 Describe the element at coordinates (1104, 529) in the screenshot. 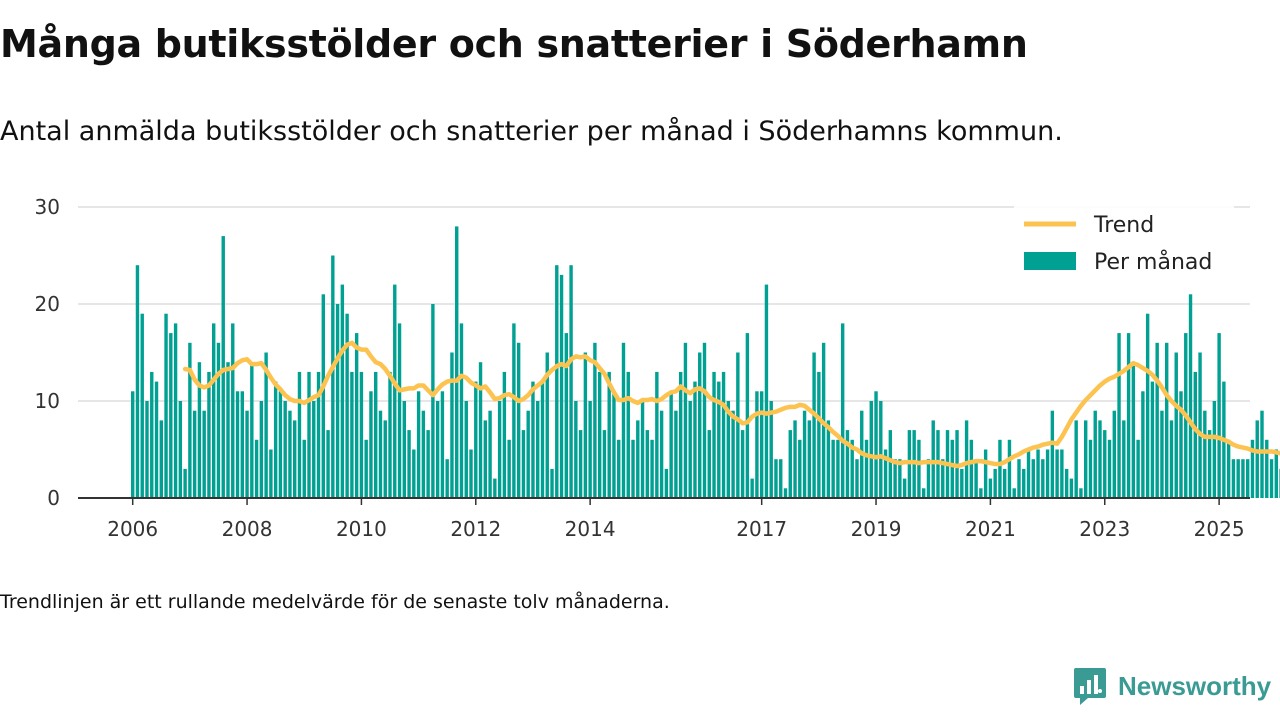

I see `x-tick-label-2023: 2023` at that location.